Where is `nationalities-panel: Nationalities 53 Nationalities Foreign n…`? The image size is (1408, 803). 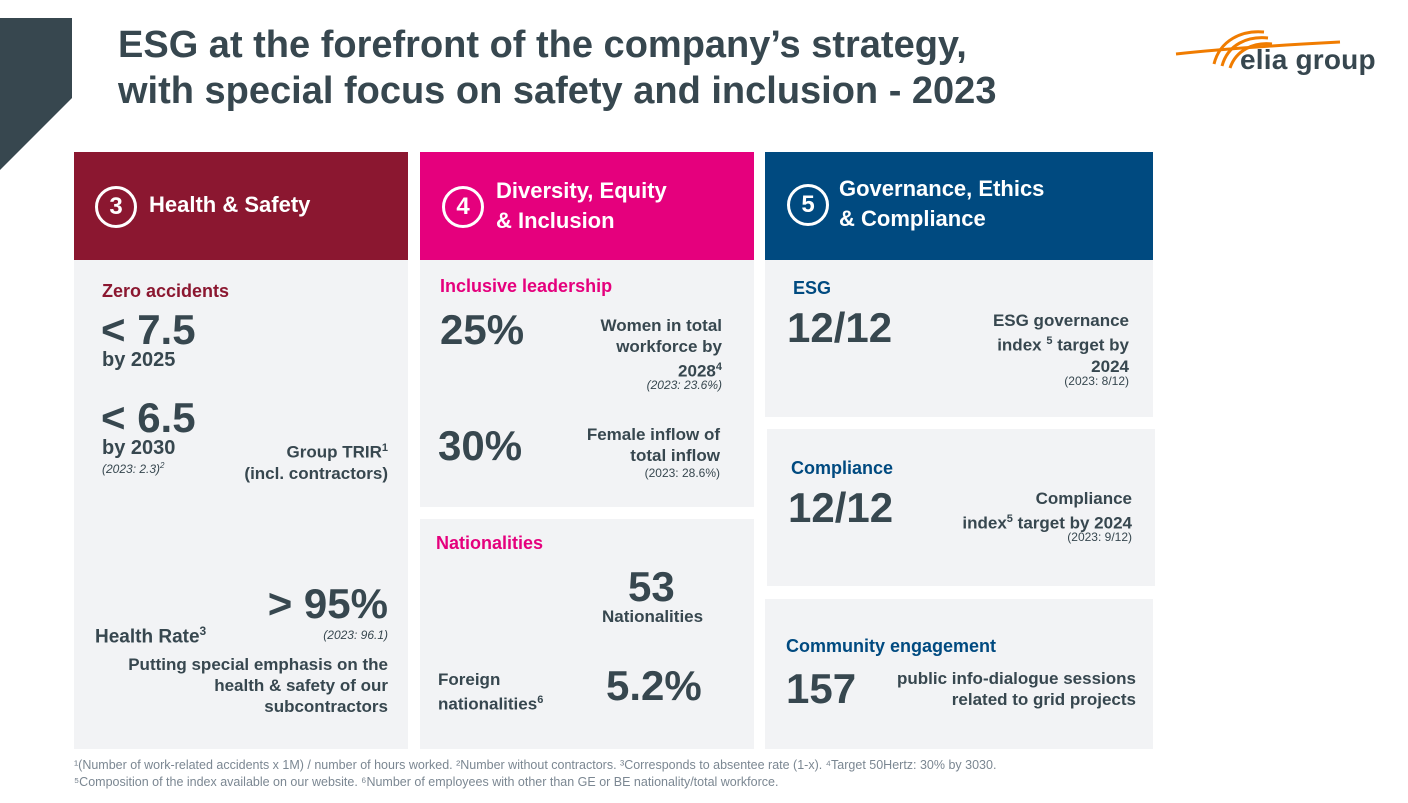 nationalities-panel: Nationalities 53 Nationalities Foreign n… is located at coordinates (587, 634).